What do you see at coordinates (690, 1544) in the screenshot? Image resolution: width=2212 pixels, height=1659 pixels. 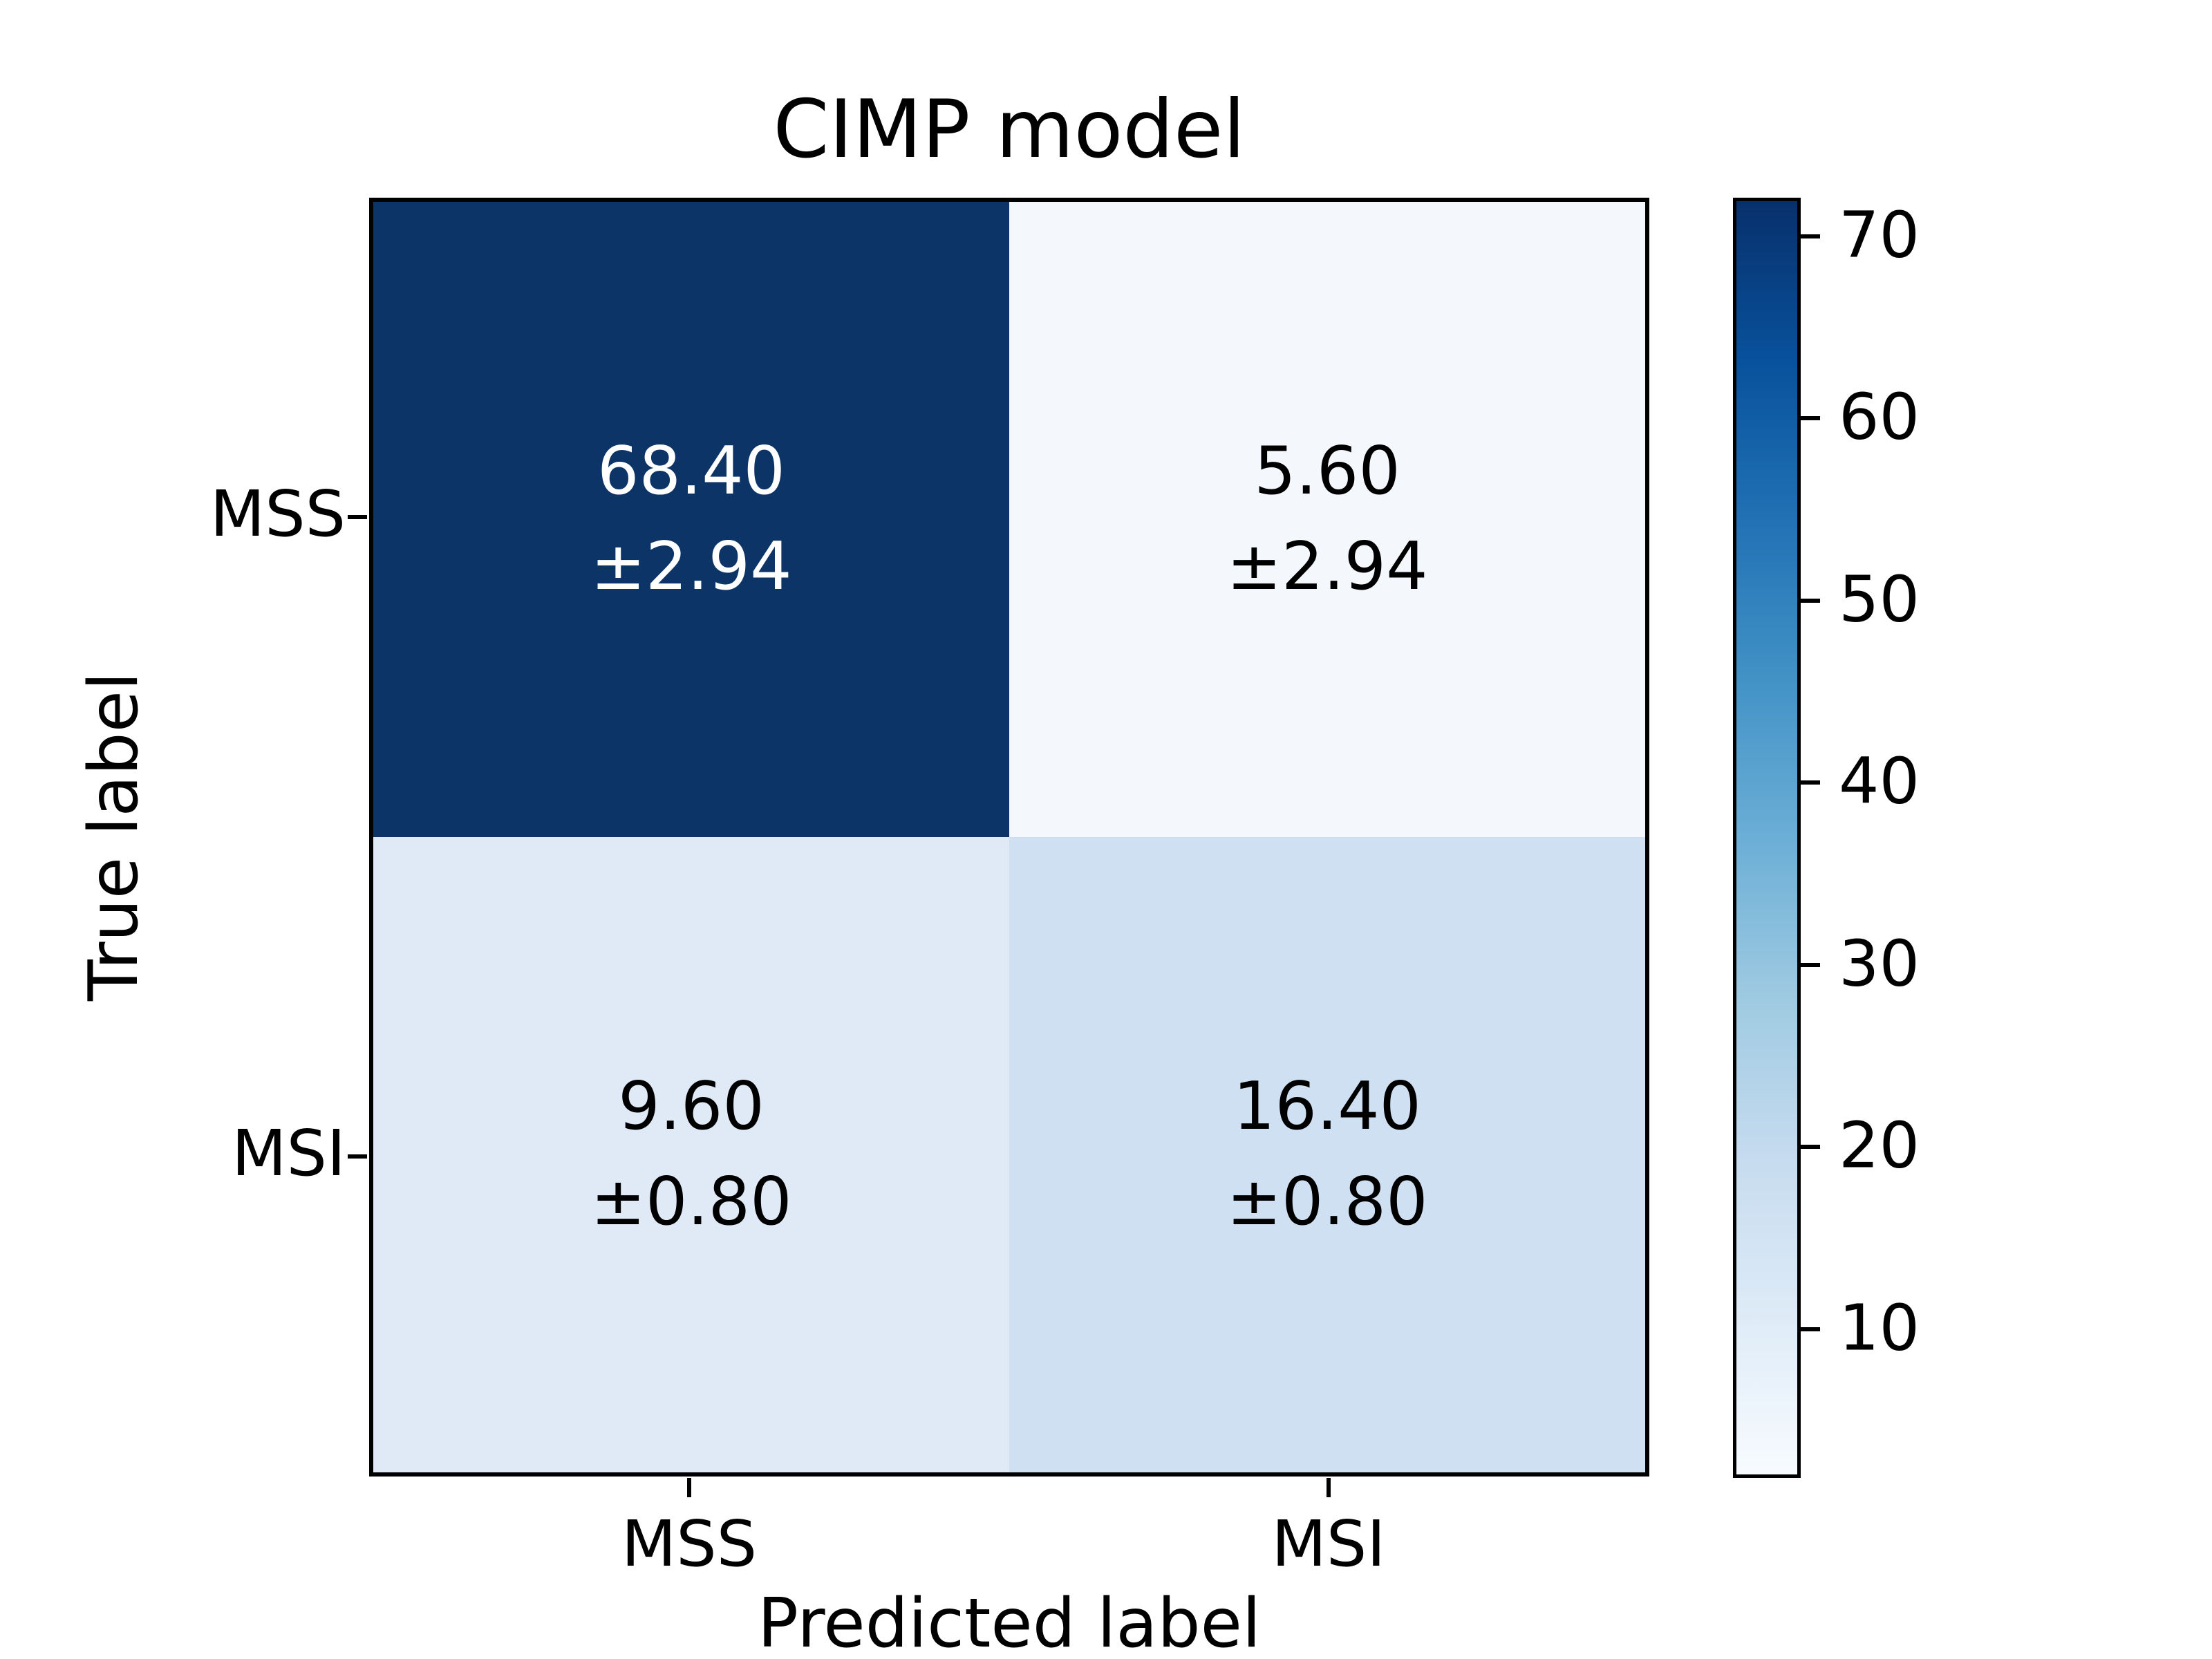 I see `x-tick-label-mss: MSS` at bounding box center [690, 1544].